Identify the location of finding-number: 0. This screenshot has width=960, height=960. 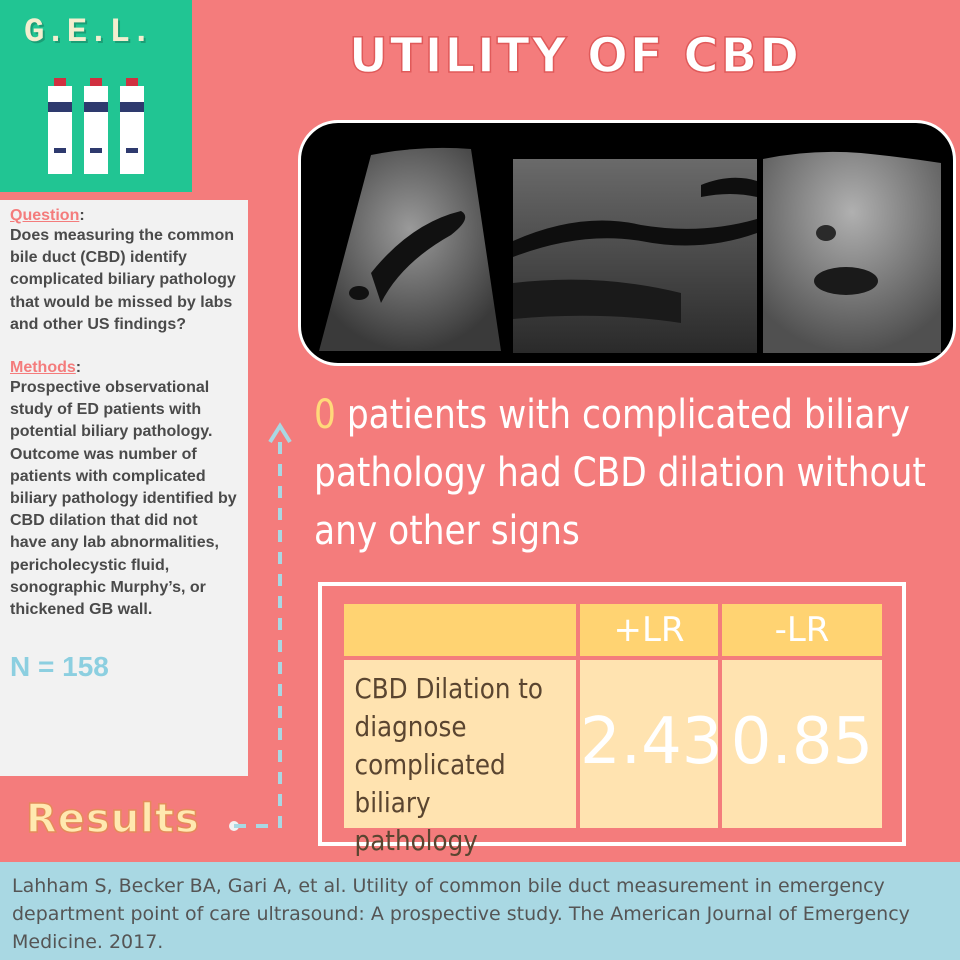
(325, 415).